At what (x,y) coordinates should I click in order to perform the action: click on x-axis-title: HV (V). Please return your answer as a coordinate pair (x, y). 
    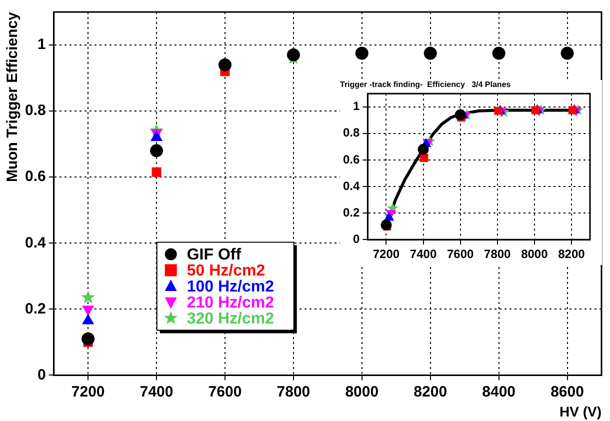
    Looking at the image, I should click on (581, 411).